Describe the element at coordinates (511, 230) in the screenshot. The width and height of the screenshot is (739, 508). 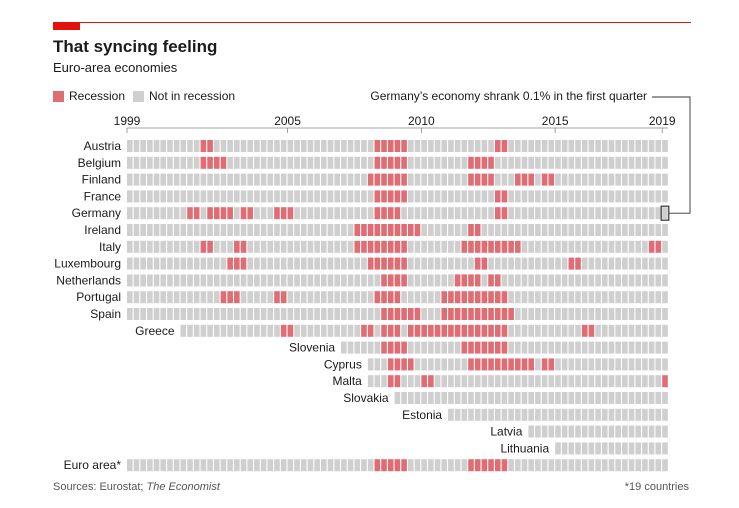
I see `cell-ireland-2013q2` at that location.